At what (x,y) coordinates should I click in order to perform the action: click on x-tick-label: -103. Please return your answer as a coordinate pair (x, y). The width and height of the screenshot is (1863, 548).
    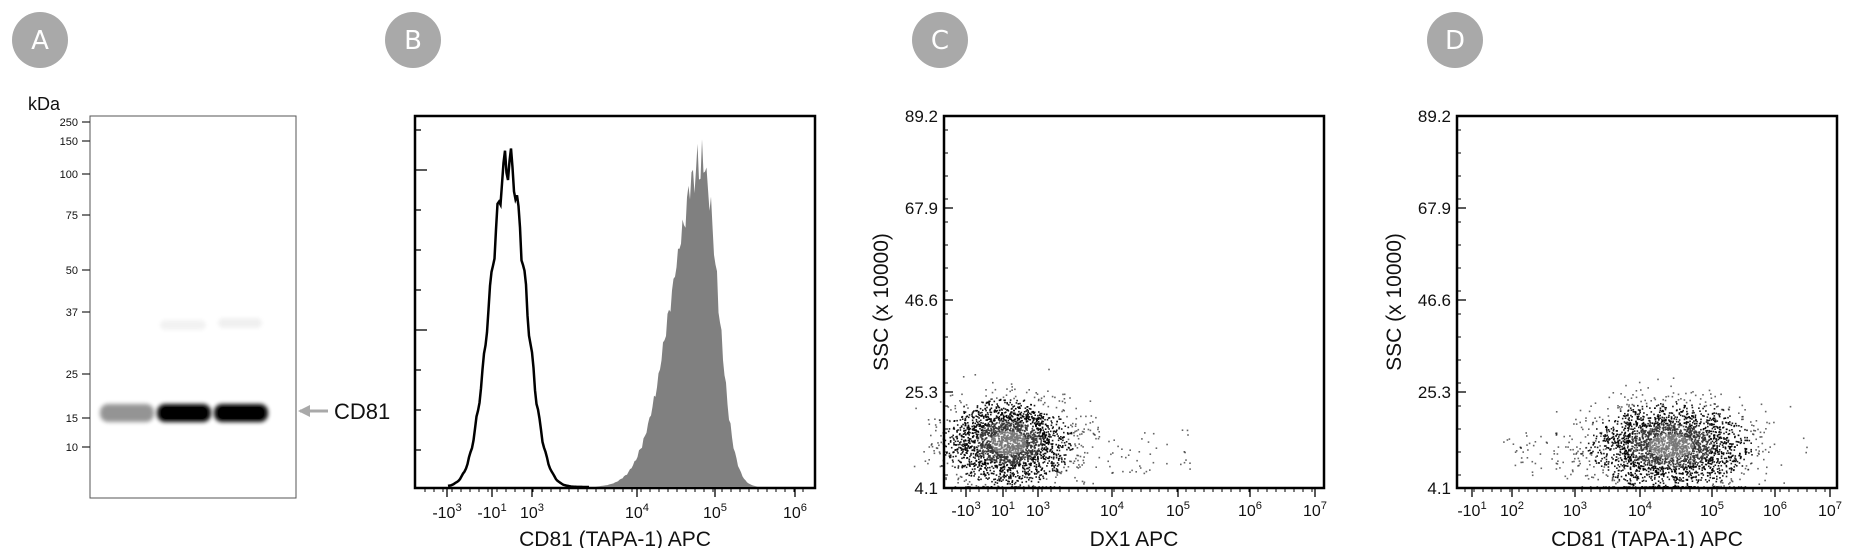
    Looking at the image, I should click on (446, 512).